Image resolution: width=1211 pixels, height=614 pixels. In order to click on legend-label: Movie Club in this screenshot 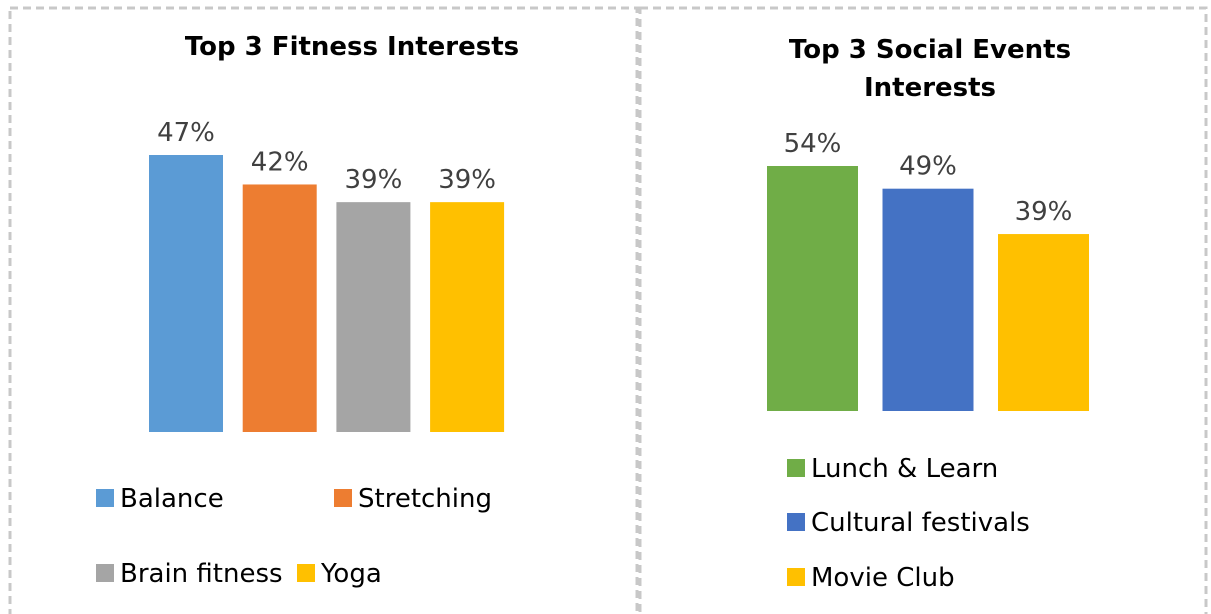, I will do `click(883, 578)`.